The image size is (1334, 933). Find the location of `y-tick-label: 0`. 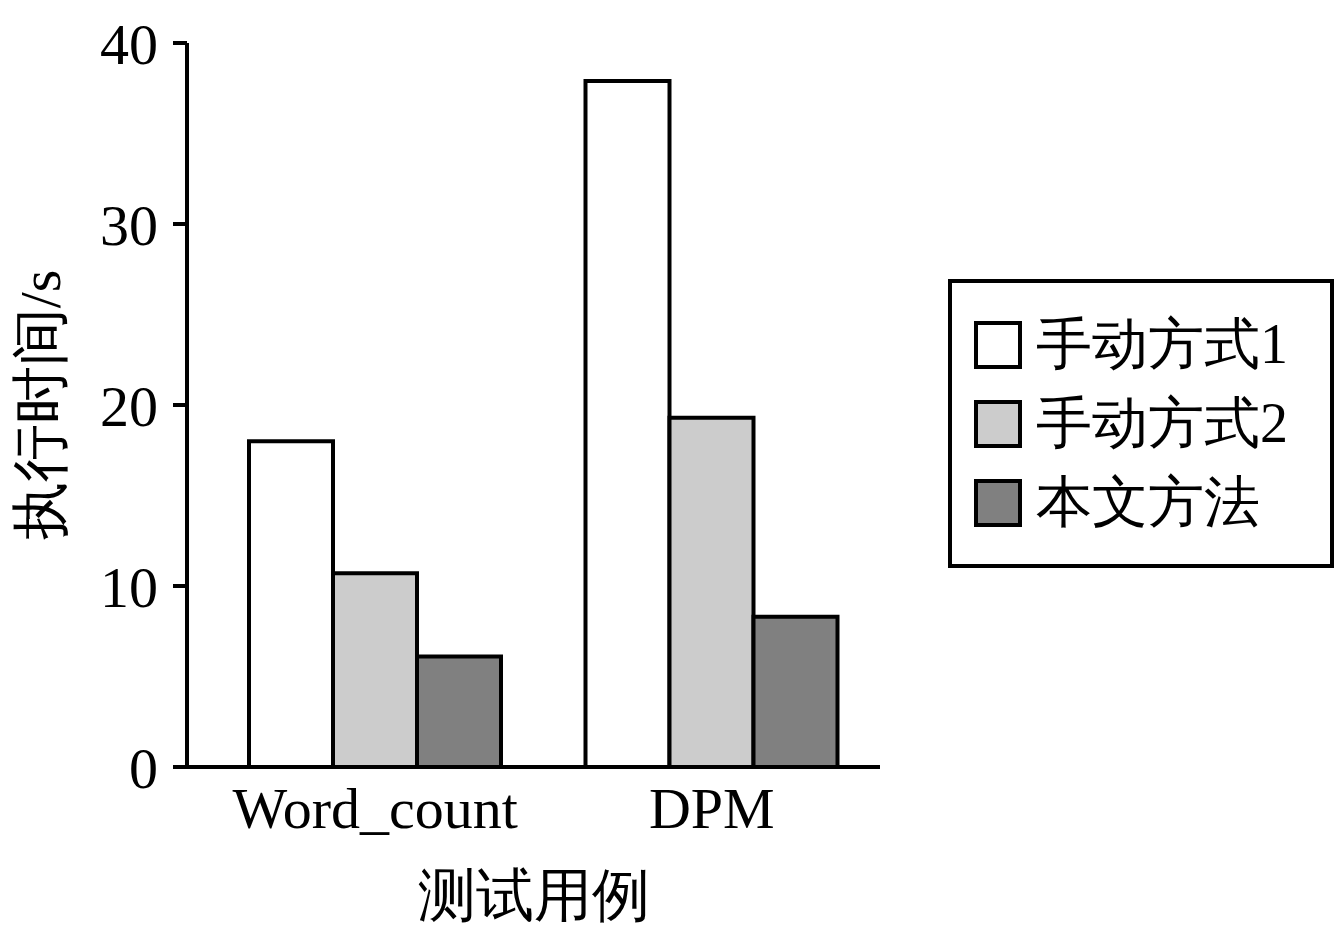

y-tick-label: 0 is located at coordinates (143, 768).